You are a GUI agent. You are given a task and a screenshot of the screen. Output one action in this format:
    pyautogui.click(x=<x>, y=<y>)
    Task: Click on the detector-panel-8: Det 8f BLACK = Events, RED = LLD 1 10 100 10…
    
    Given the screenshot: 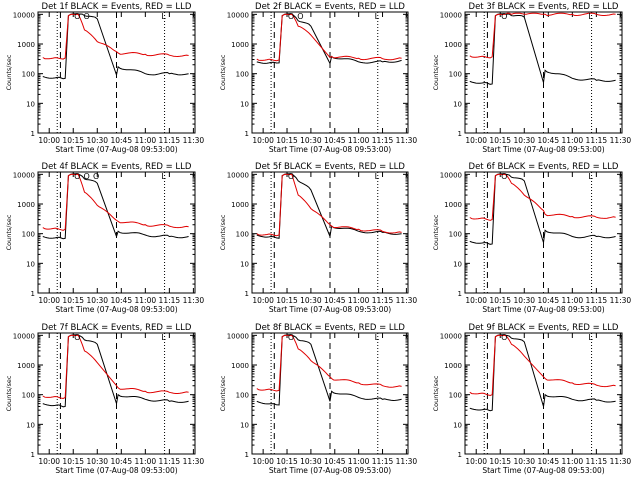 What is the action you would take?
    pyautogui.click(x=318, y=399)
    